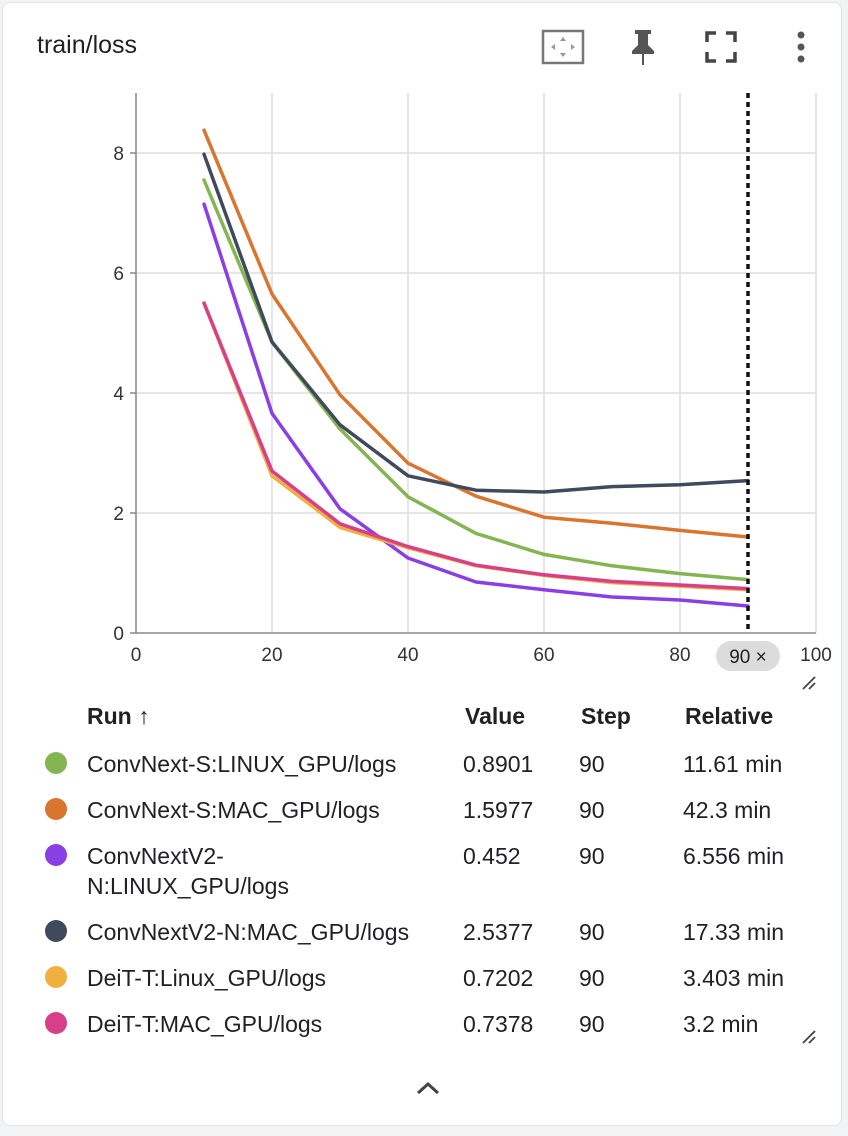 Image resolution: width=848 pixels, height=1136 pixels. What do you see at coordinates (543, 655) in the screenshot?
I see `x-tick-label: 60` at bounding box center [543, 655].